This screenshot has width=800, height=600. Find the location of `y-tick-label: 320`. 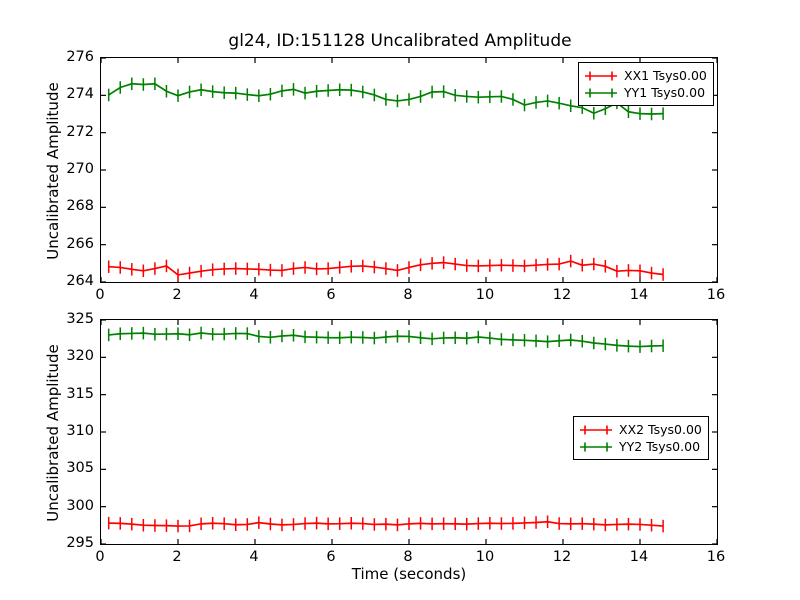

y-tick-label: 320 is located at coordinates (80, 356).